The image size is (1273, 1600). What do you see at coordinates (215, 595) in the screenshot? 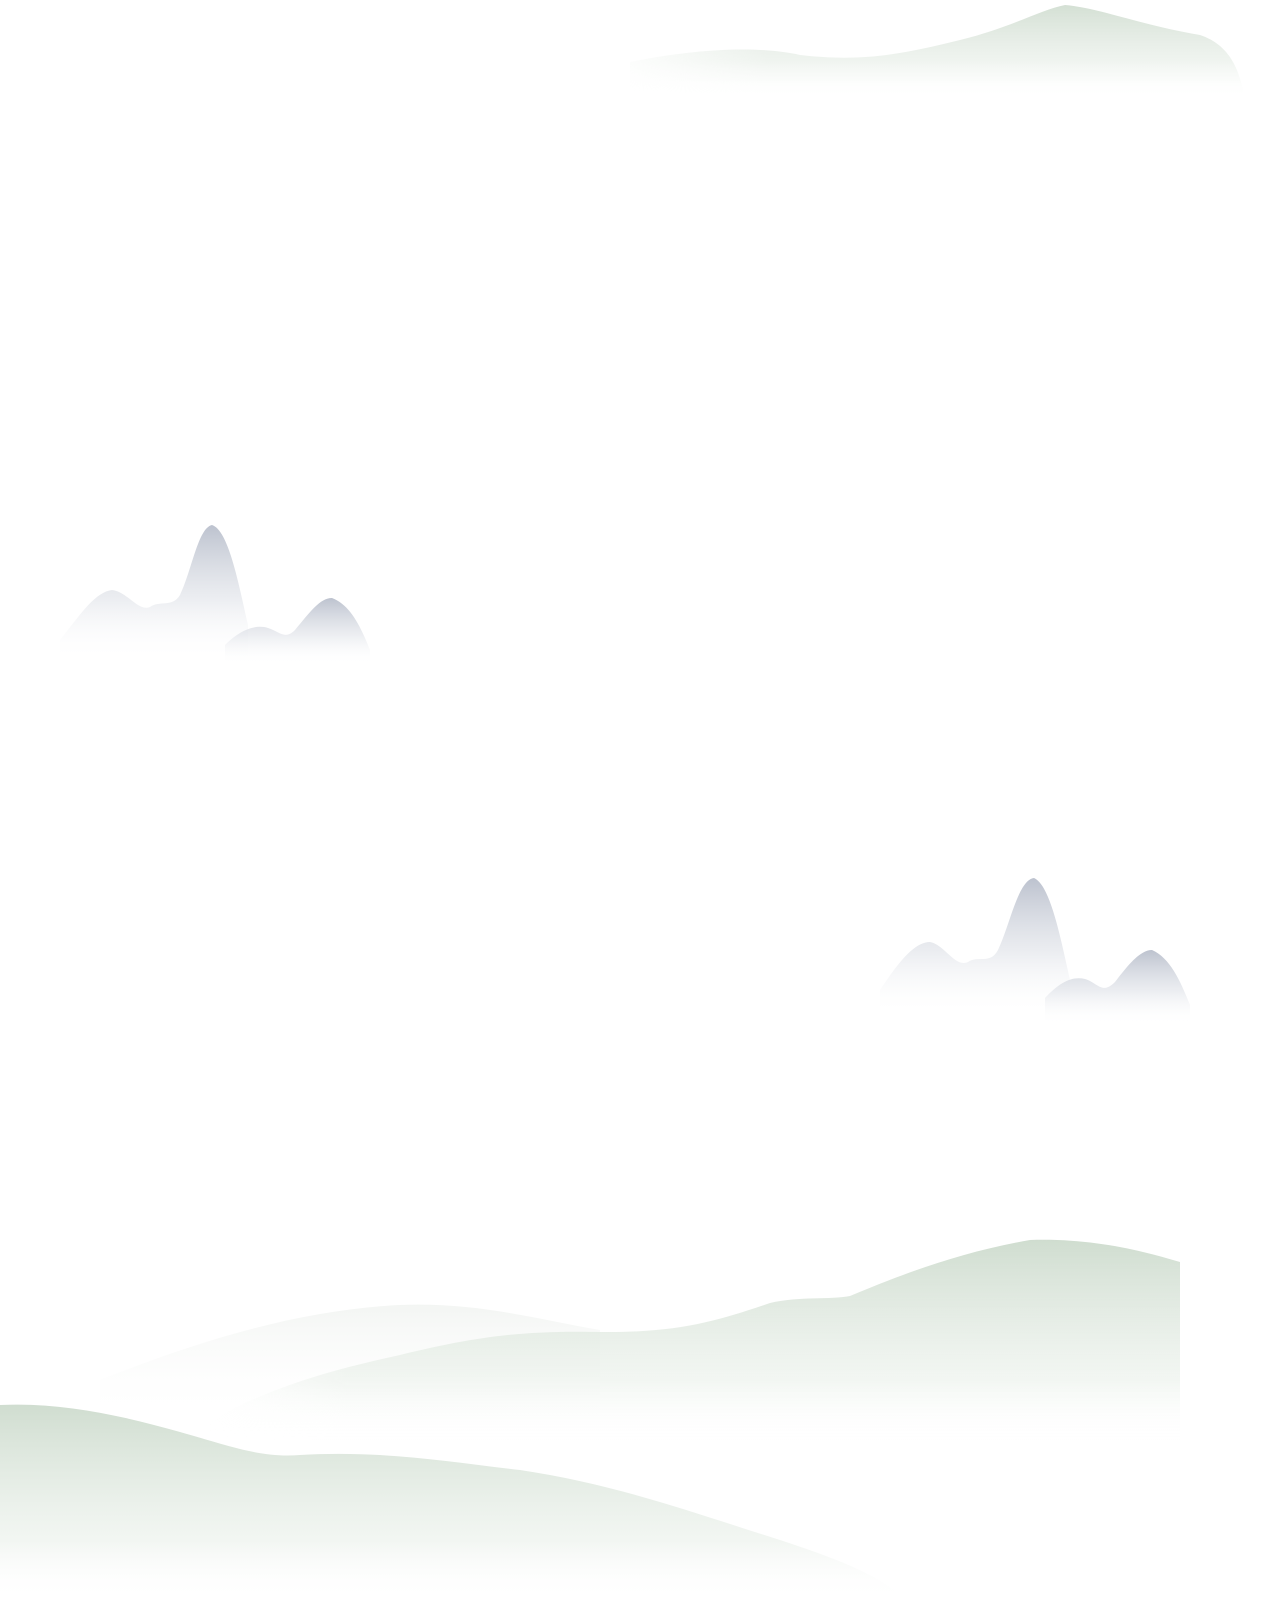
I see `left-peaks` at bounding box center [215, 595].